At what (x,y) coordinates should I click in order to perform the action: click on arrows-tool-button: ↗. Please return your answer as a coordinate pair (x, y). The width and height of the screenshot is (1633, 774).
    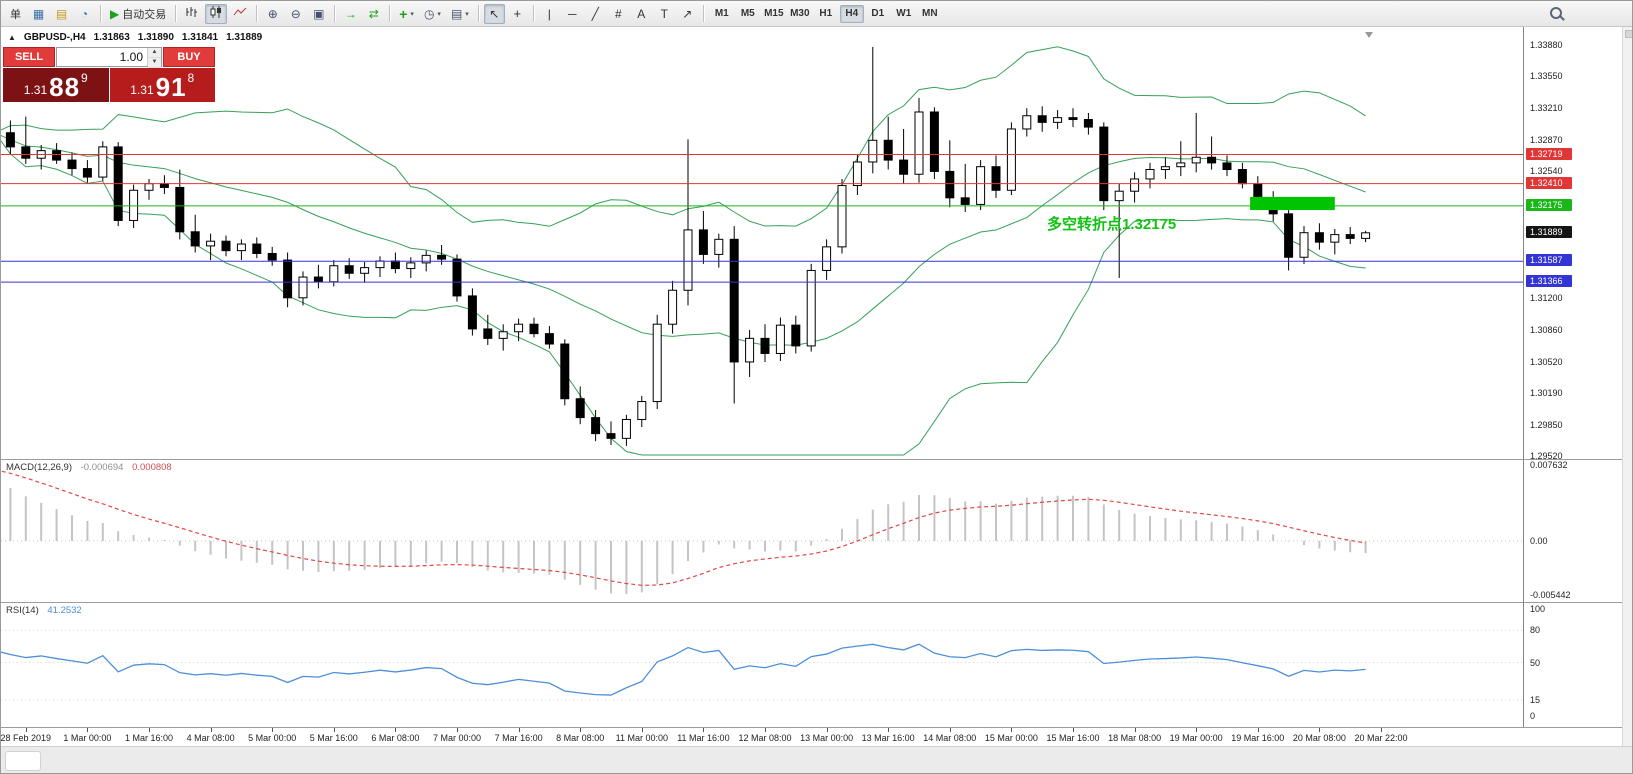
    Looking at the image, I should click on (687, 14).